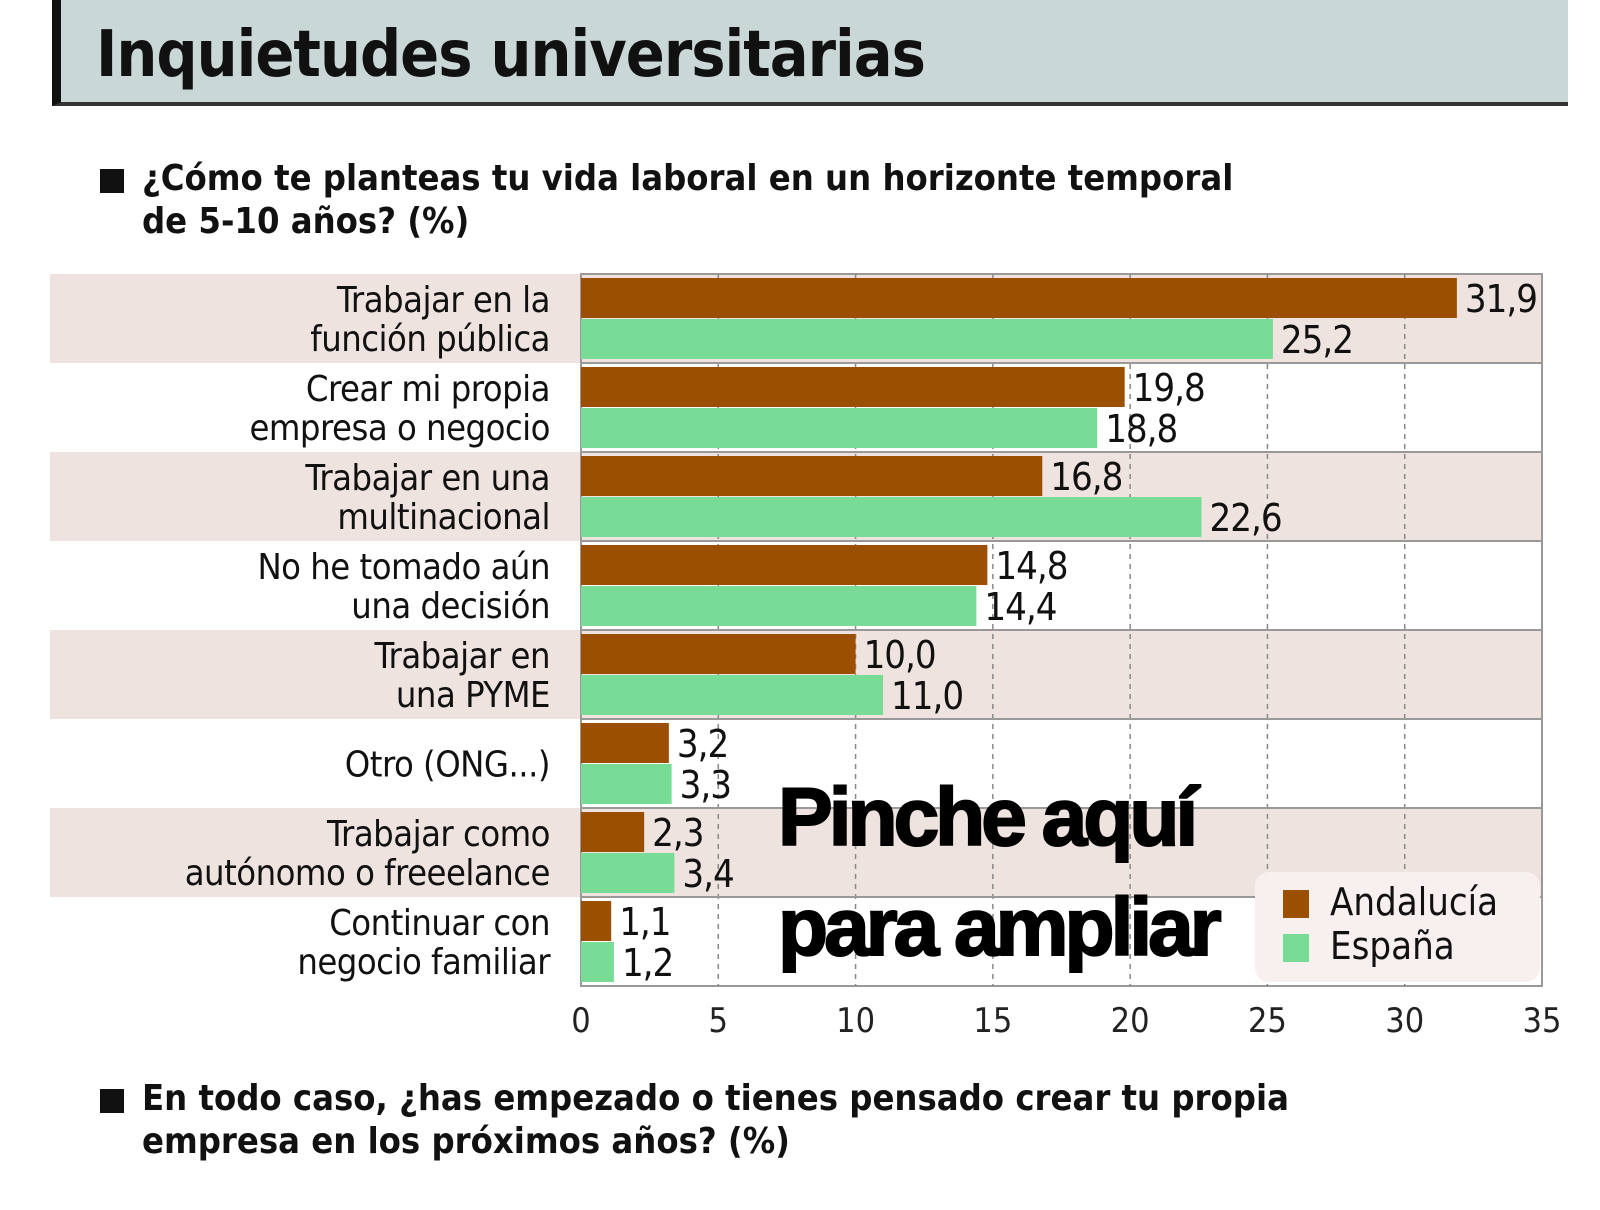 Image resolution: width=1600 pixels, height=1210 pixels. I want to click on data-label: 1,2, so click(647, 963).